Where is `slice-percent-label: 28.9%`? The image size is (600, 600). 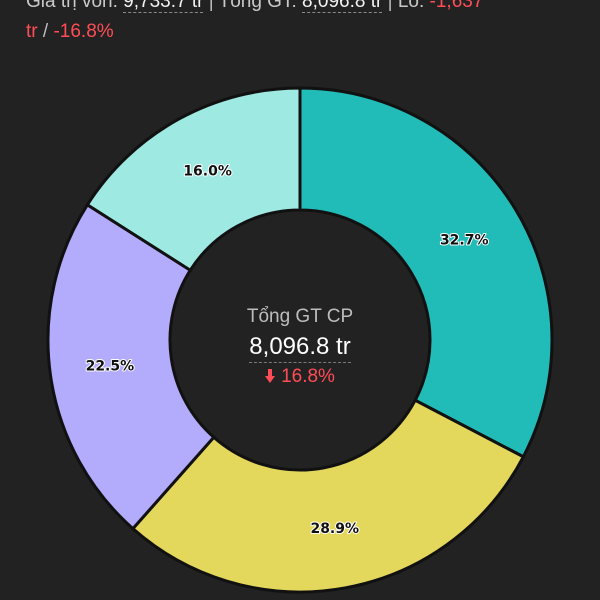 slice-percent-label: 28.9% is located at coordinates (334, 529).